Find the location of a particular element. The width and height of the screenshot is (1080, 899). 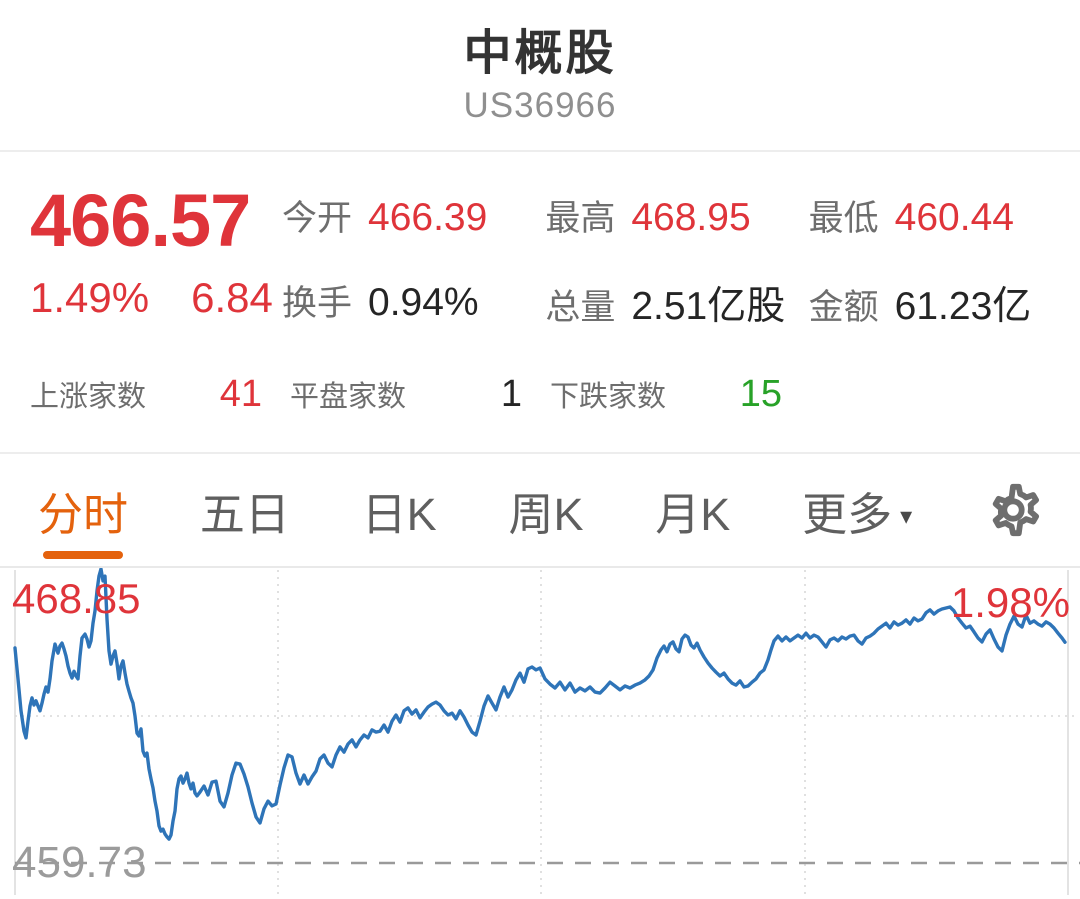

stat-value: 2.51亿股 is located at coordinates (708, 306).